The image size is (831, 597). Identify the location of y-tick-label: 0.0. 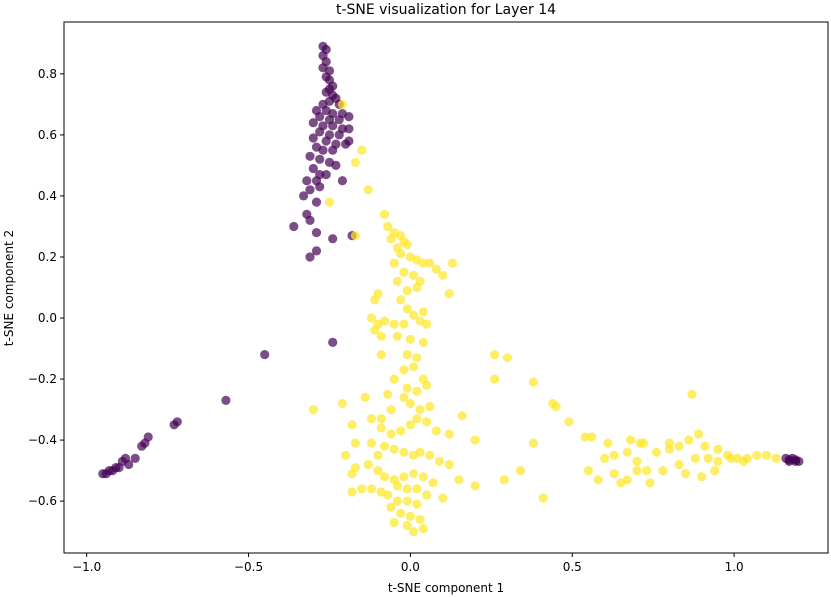
(47, 318).